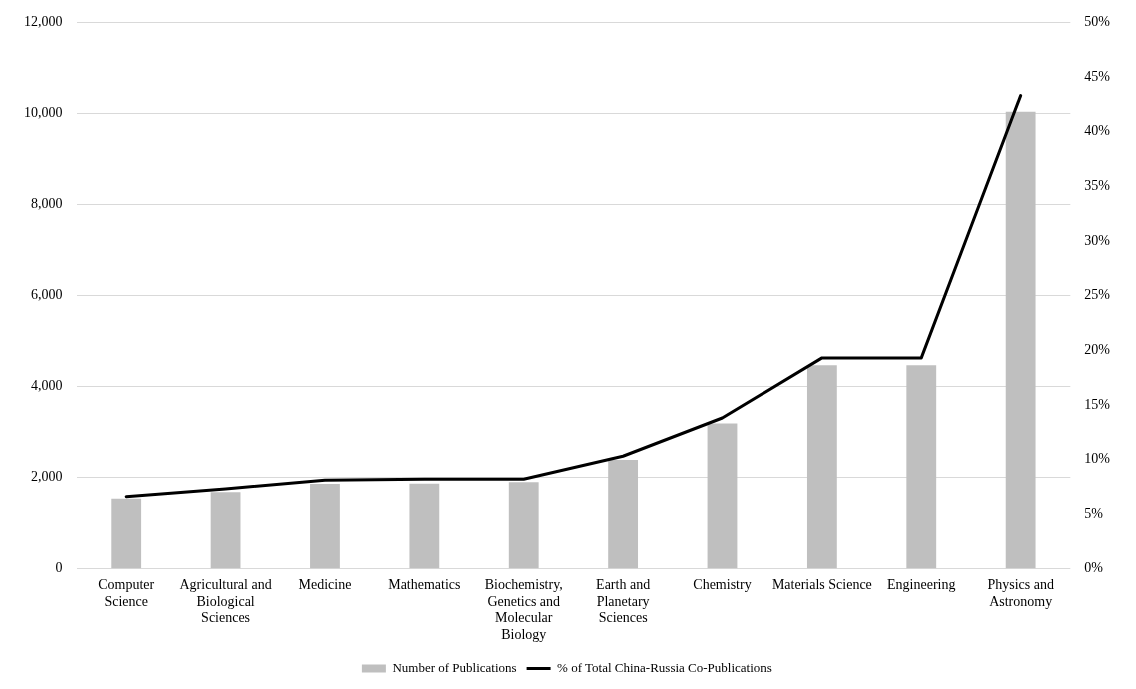 This screenshot has width=1136, height=689. I want to click on y2-tick-label: 20%, so click(1097, 349).